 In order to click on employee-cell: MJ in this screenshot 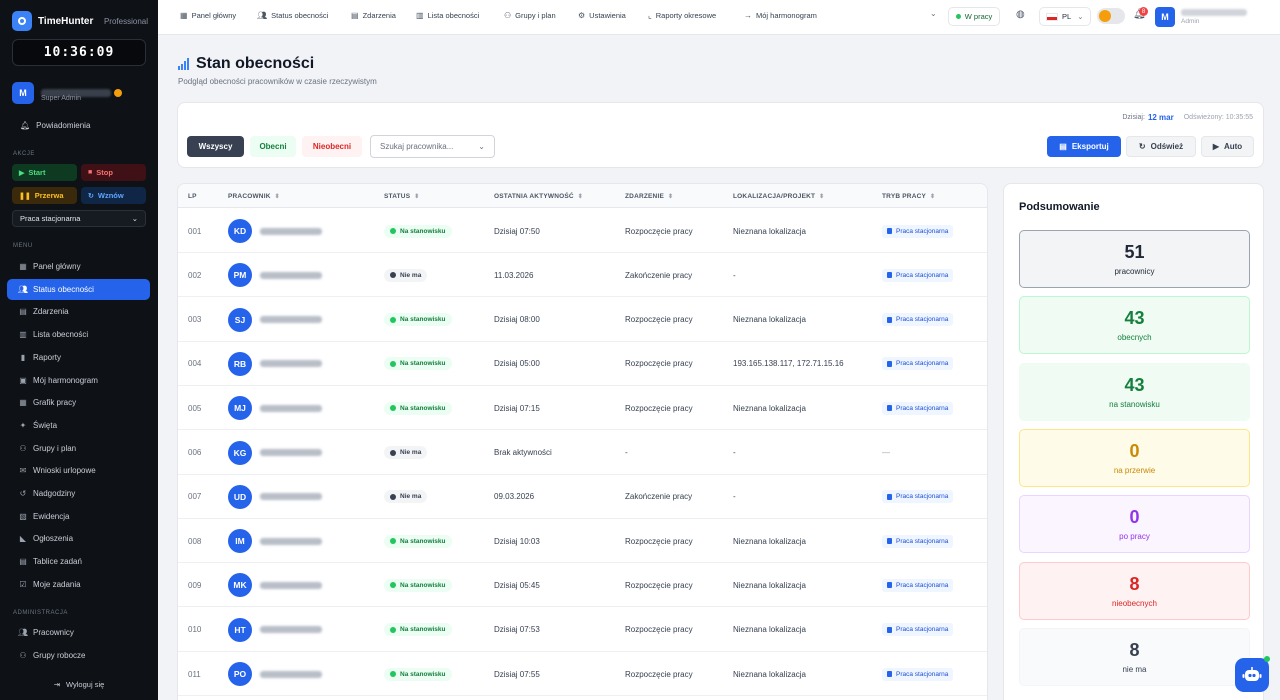, I will do `click(275, 408)`.